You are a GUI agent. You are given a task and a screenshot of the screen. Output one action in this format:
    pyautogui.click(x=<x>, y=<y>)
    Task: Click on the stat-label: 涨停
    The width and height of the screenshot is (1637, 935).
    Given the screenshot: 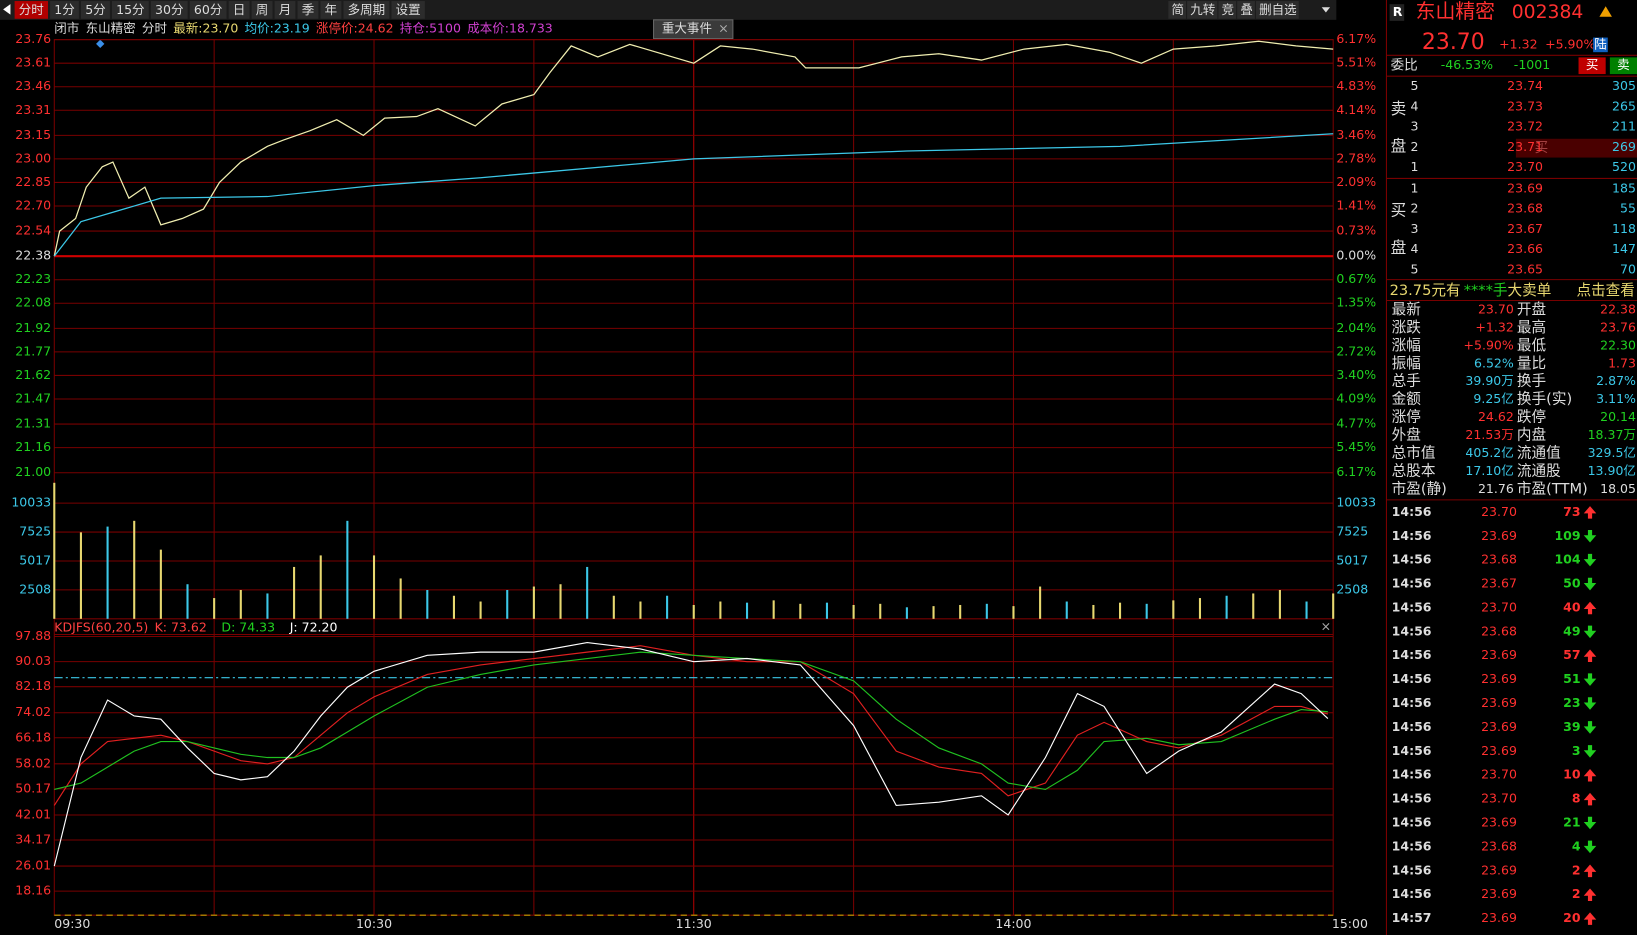 What is the action you would take?
    pyautogui.click(x=1406, y=417)
    